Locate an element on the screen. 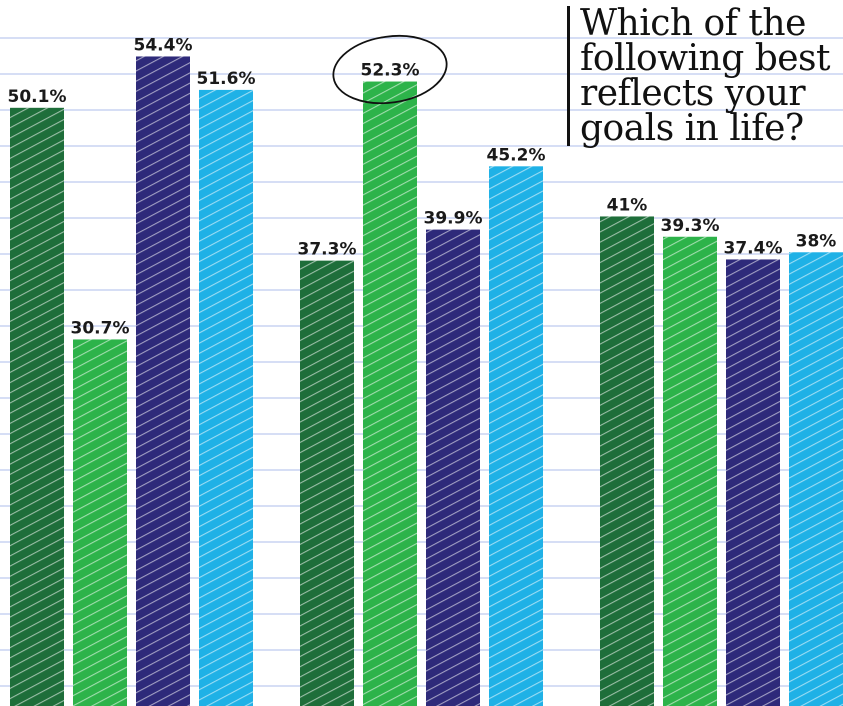  value-label: 39.3% is located at coordinates (690, 226).